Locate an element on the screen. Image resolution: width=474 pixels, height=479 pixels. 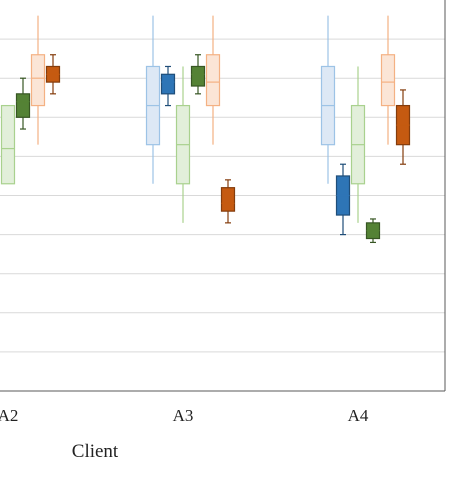
x-tick-label: A4 is located at coordinates (358, 415).